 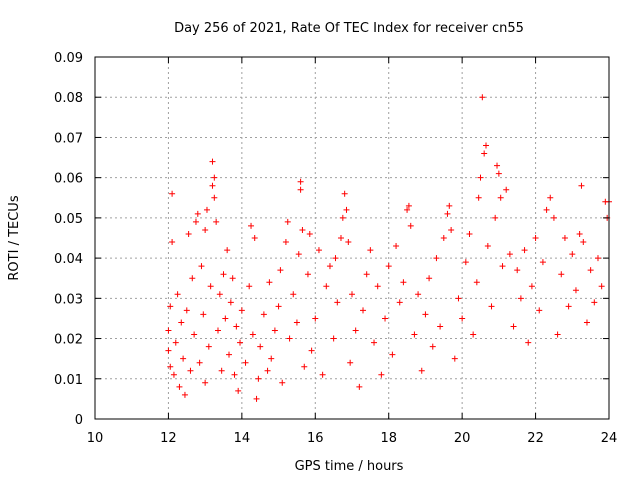 What do you see at coordinates (168, 438) in the screenshot?
I see `x-tick-label: 12` at bounding box center [168, 438].